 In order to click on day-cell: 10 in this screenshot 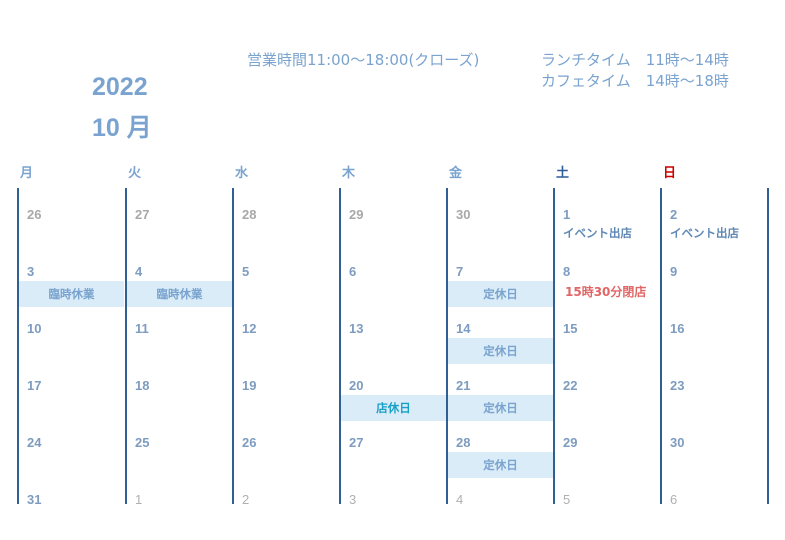, I will do `click(70, 337)`.